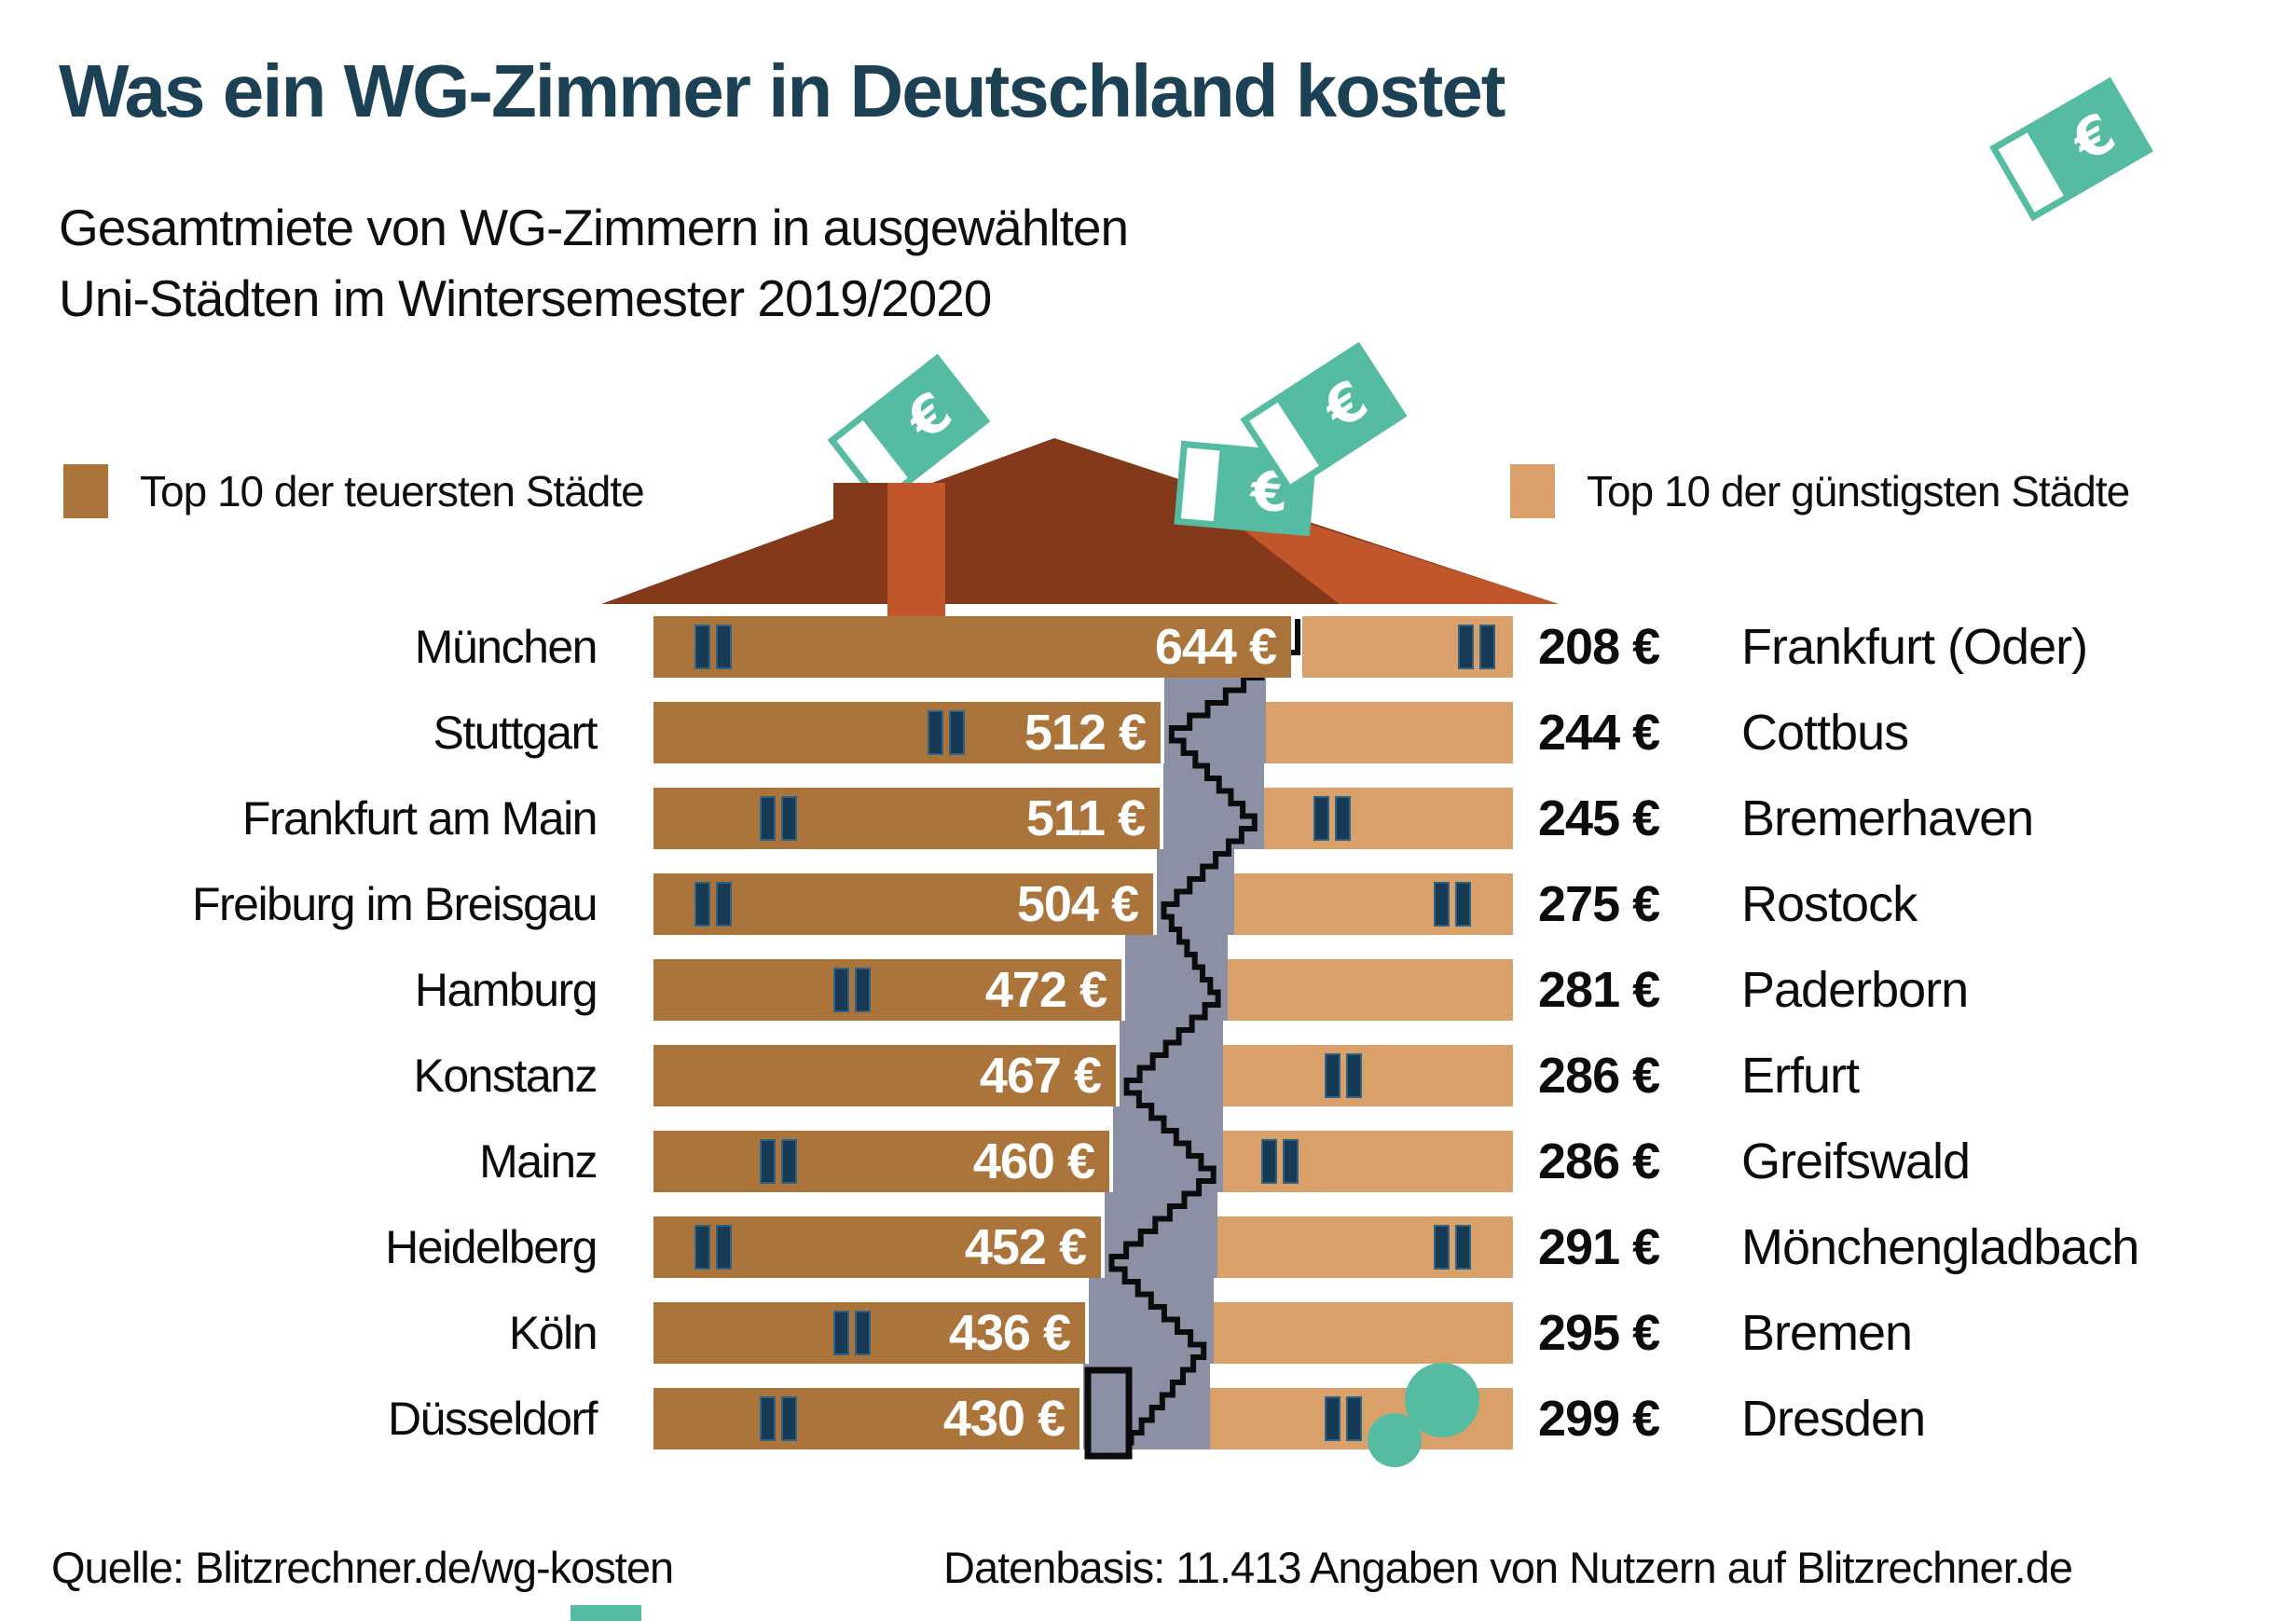 The height and width of the screenshot is (1621, 2296). I want to click on row-label-cheap: Greifswald, so click(1856, 1161).